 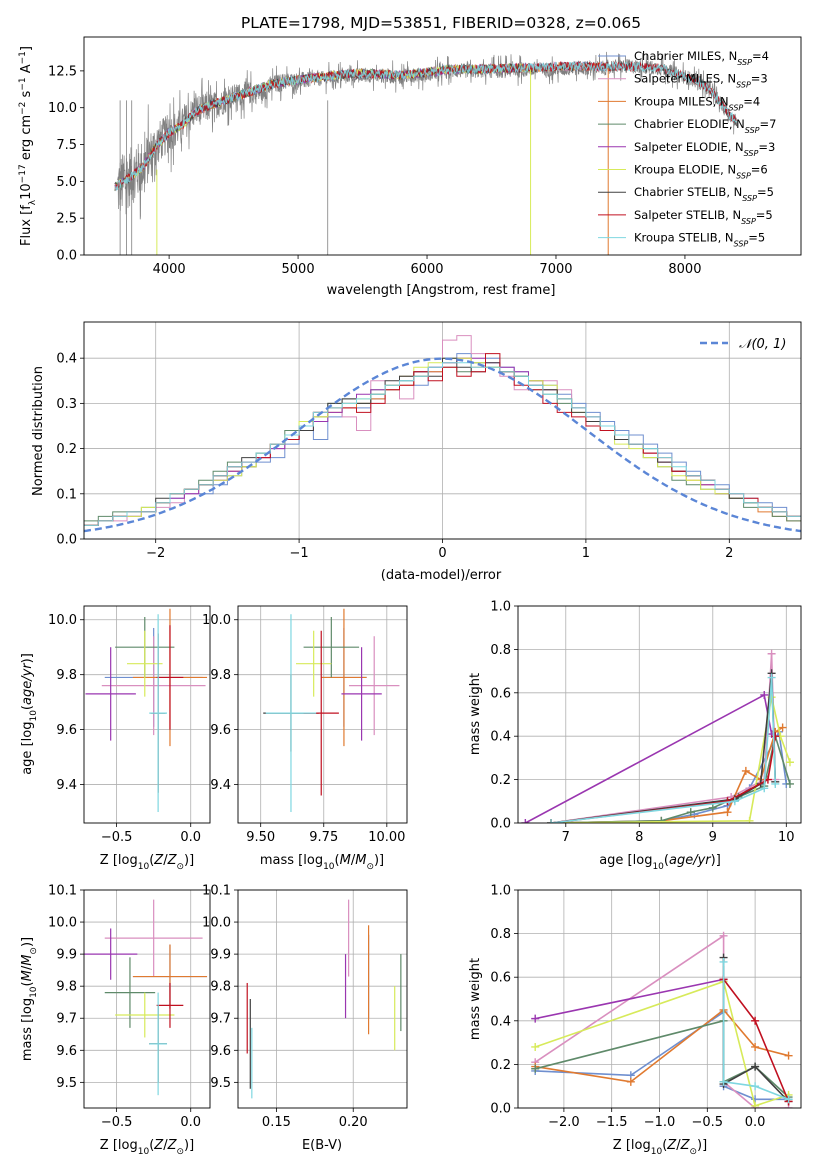 I want to click on gaussian-curve, so click(x=442, y=445).